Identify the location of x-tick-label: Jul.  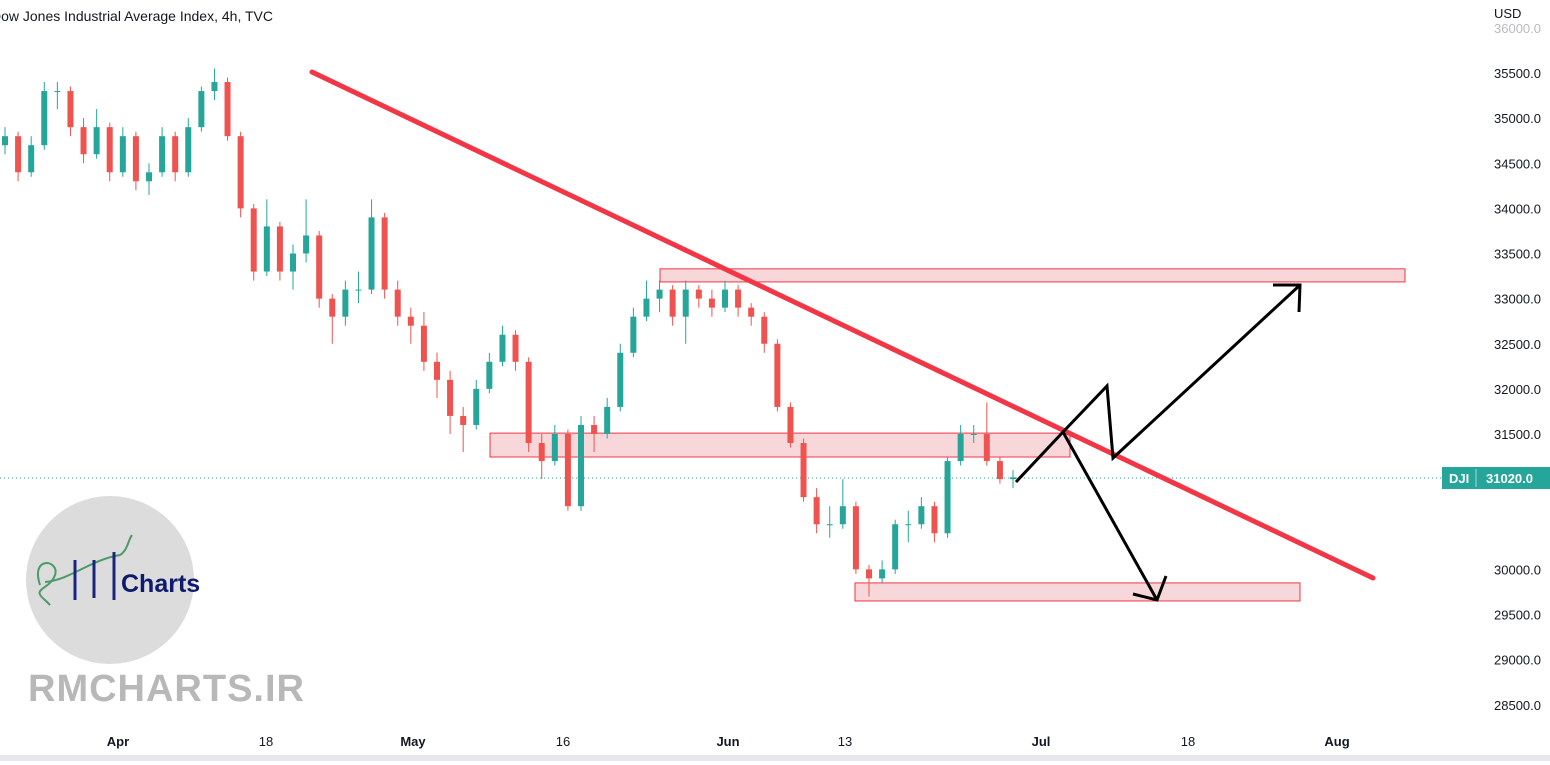
(1041, 741).